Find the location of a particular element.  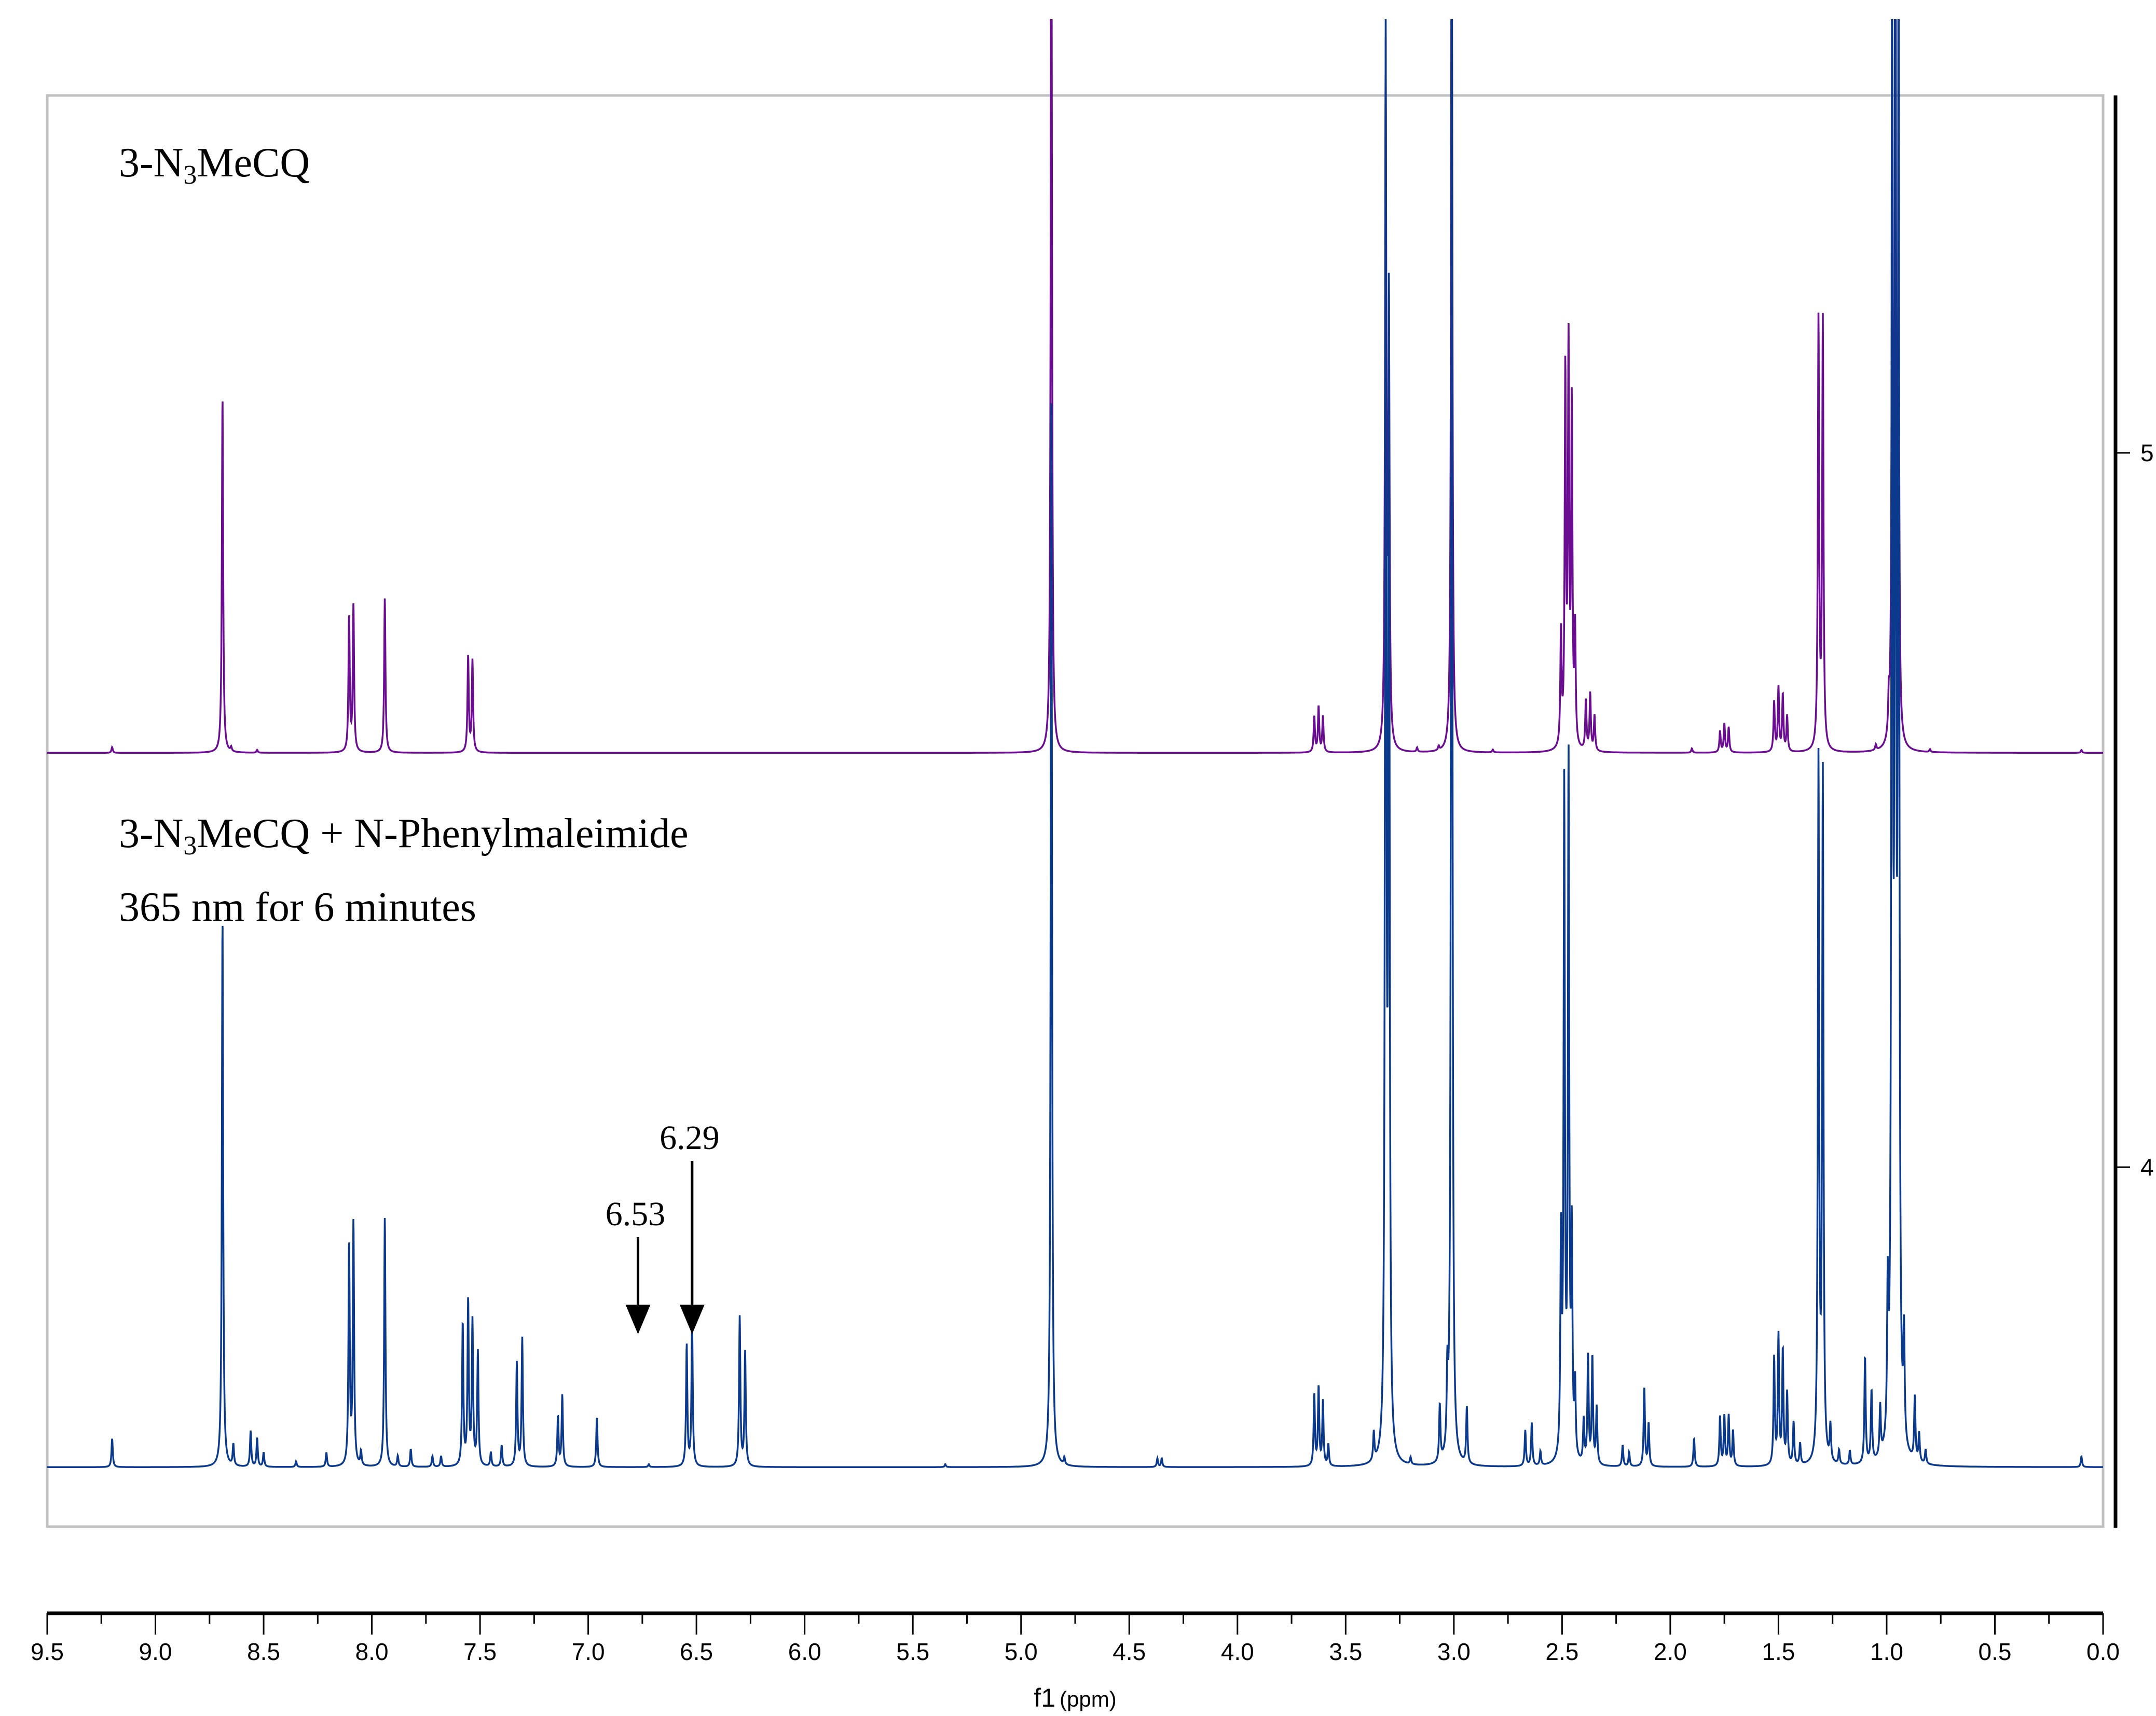

x-tick-label: 7.5 is located at coordinates (480, 1651).